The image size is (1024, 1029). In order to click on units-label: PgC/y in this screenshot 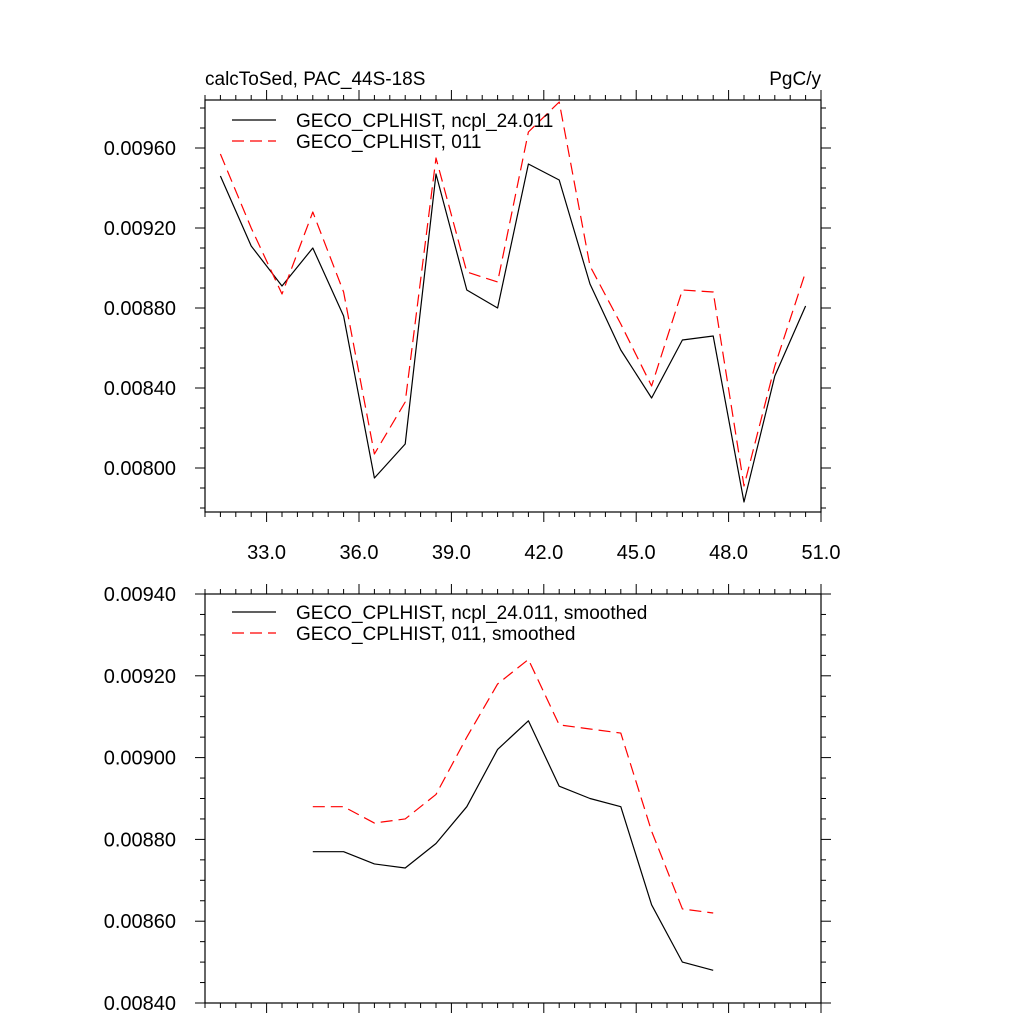, I will do `click(795, 79)`.